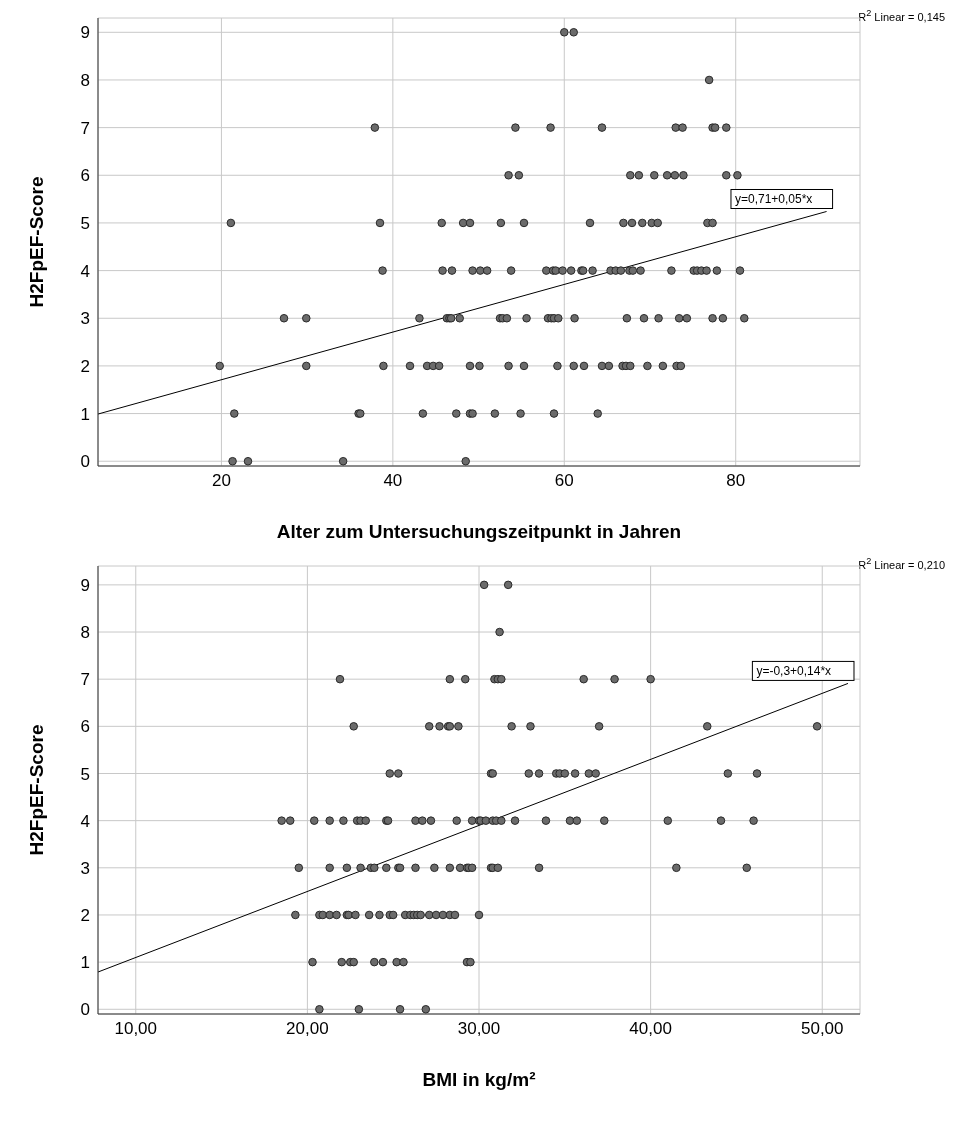 The height and width of the screenshot is (1127, 953). Describe the element at coordinates (822, 1029) in the screenshot. I see `x-tick-label: 50,00` at that location.